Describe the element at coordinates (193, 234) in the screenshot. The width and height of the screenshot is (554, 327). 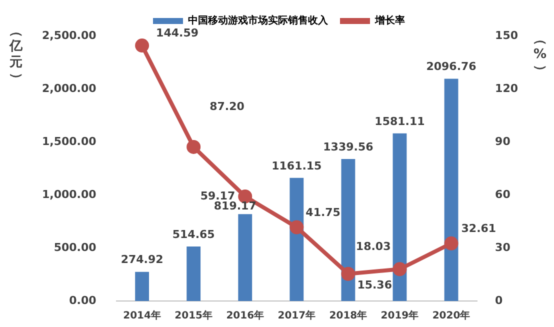
I see `data-label: 514.65` at that location.